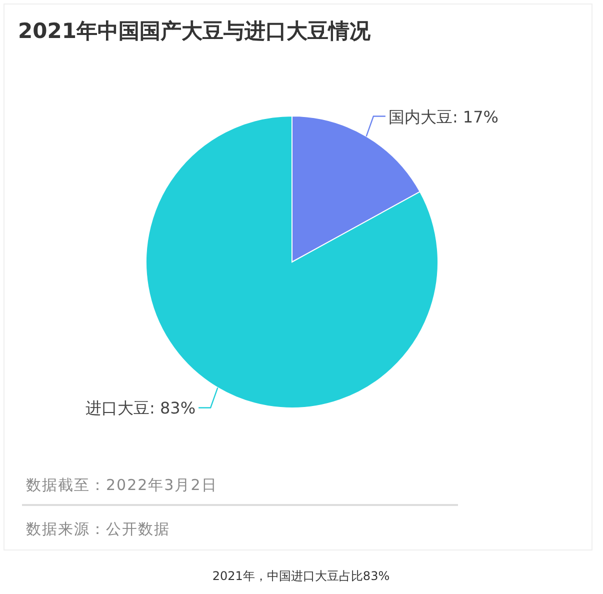 The image size is (603, 594). What do you see at coordinates (122, 485) in the screenshot?
I see `text: 数据截至：2022年3月2日` at bounding box center [122, 485].